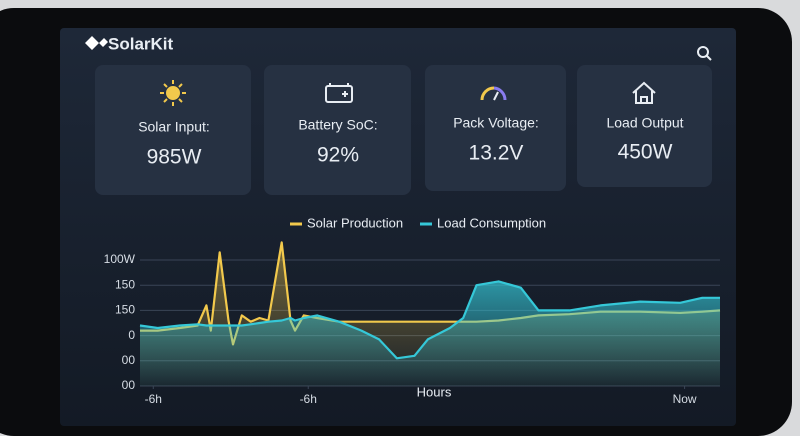 The width and height of the screenshot is (800, 436). What do you see at coordinates (337, 125) in the screenshot?
I see `card-label: Battery SoC:` at bounding box center [337, 125].